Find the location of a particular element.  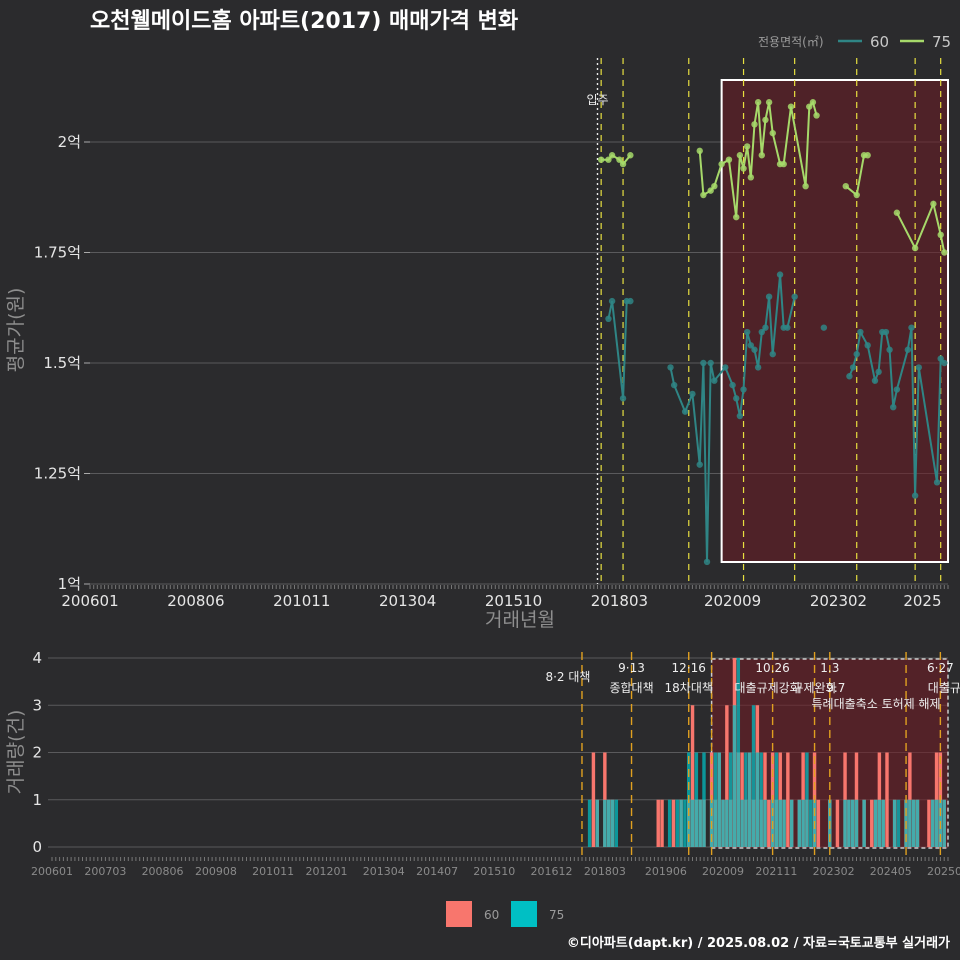

y-tick-label: 1.25억 is located at coordinates (57, 474).